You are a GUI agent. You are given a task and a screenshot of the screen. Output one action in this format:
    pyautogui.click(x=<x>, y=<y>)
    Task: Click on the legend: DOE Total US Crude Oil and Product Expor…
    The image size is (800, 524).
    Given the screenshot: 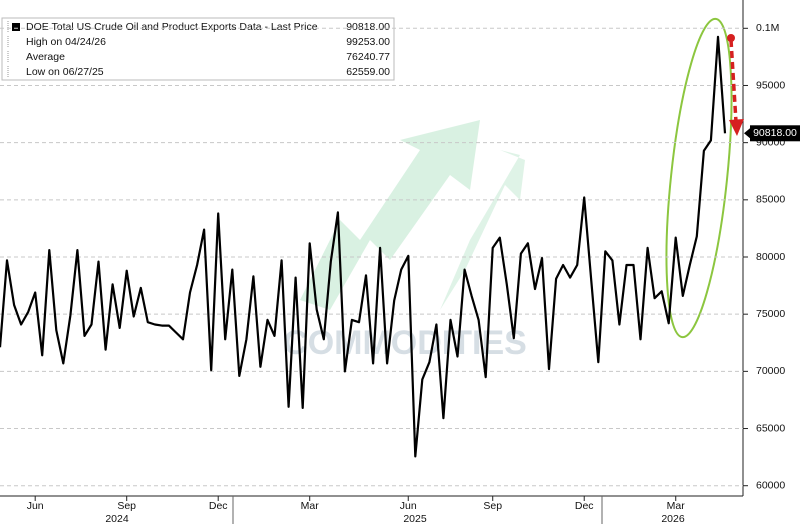 What is the action you would take?
    pyautogui.click(x=198, y=49)
    